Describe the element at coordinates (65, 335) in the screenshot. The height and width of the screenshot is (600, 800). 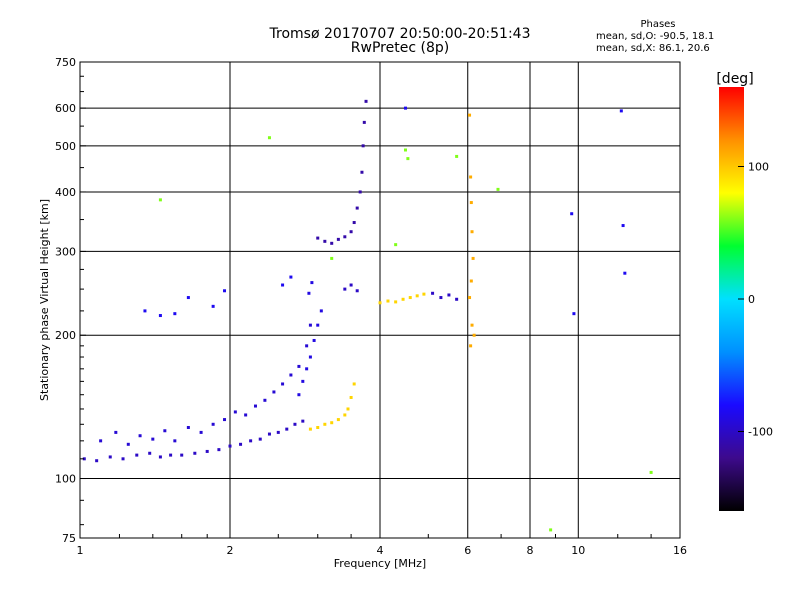
I see `y-tick-label: 200` at that location.